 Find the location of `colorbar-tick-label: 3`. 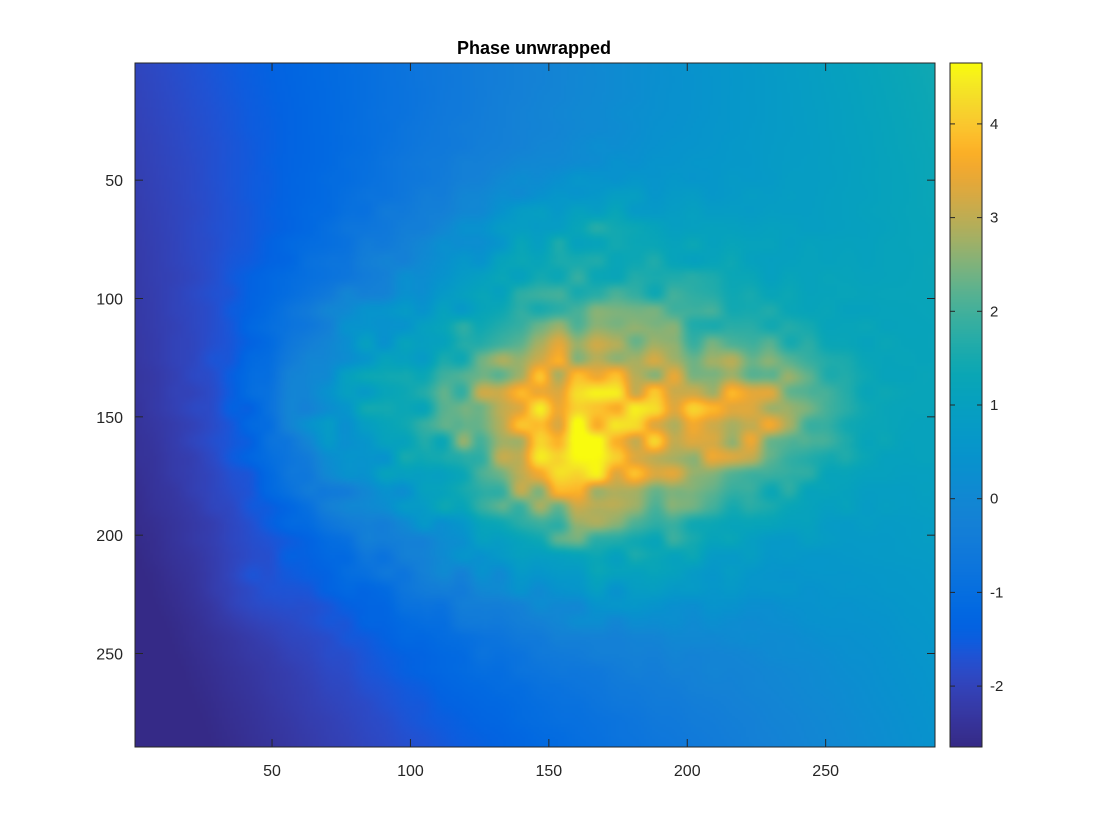

colorbar-tick-label: 3 is located at coordinates (994, 218).